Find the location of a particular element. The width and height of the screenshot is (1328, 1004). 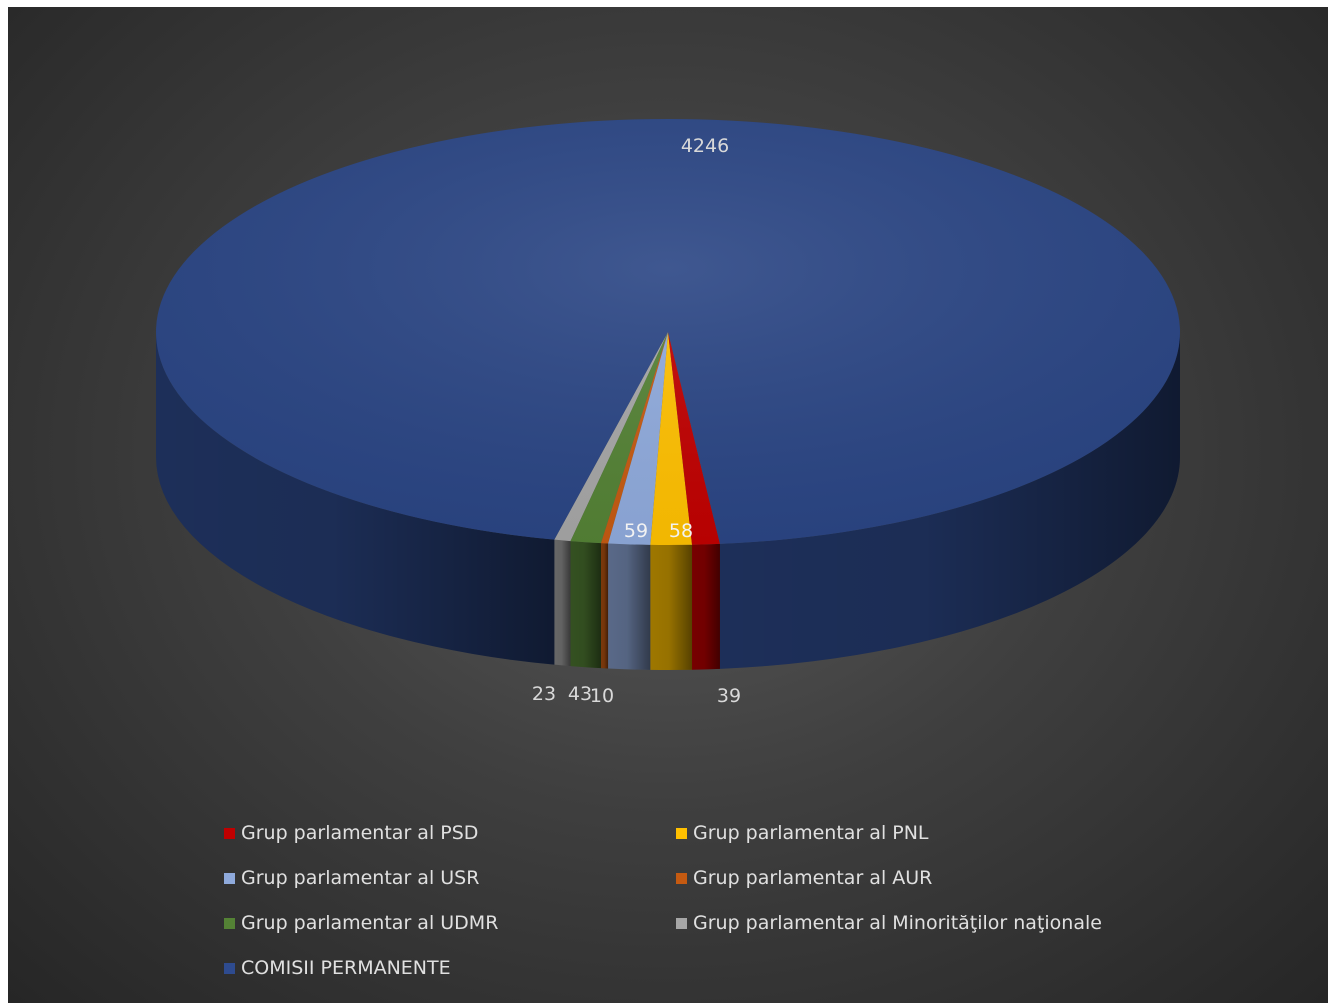

legend-label-1: Grup parlamentar al PSD is located at coordinates (360, 833).